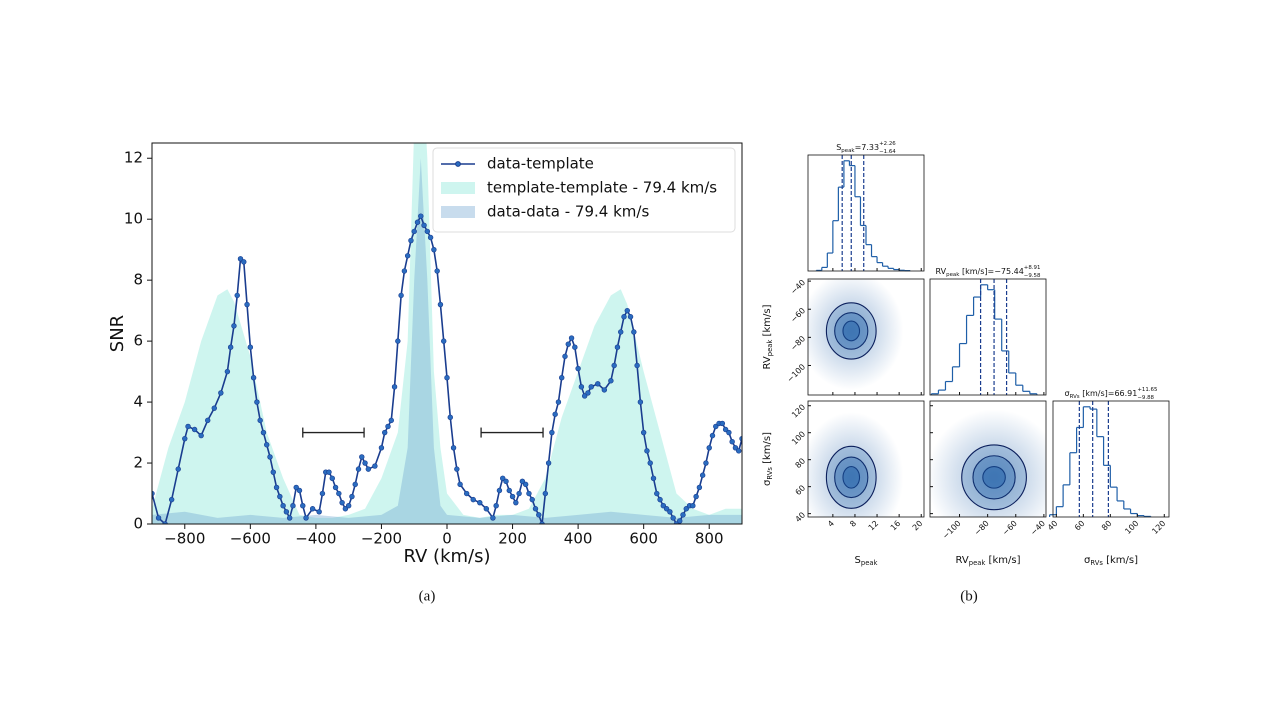 This screenshot has width=1281, height=719. What do you see at coordinates (709, 539) in the screenshot?
I see `x-tick-label: 800` at bounding box center [709, 539].